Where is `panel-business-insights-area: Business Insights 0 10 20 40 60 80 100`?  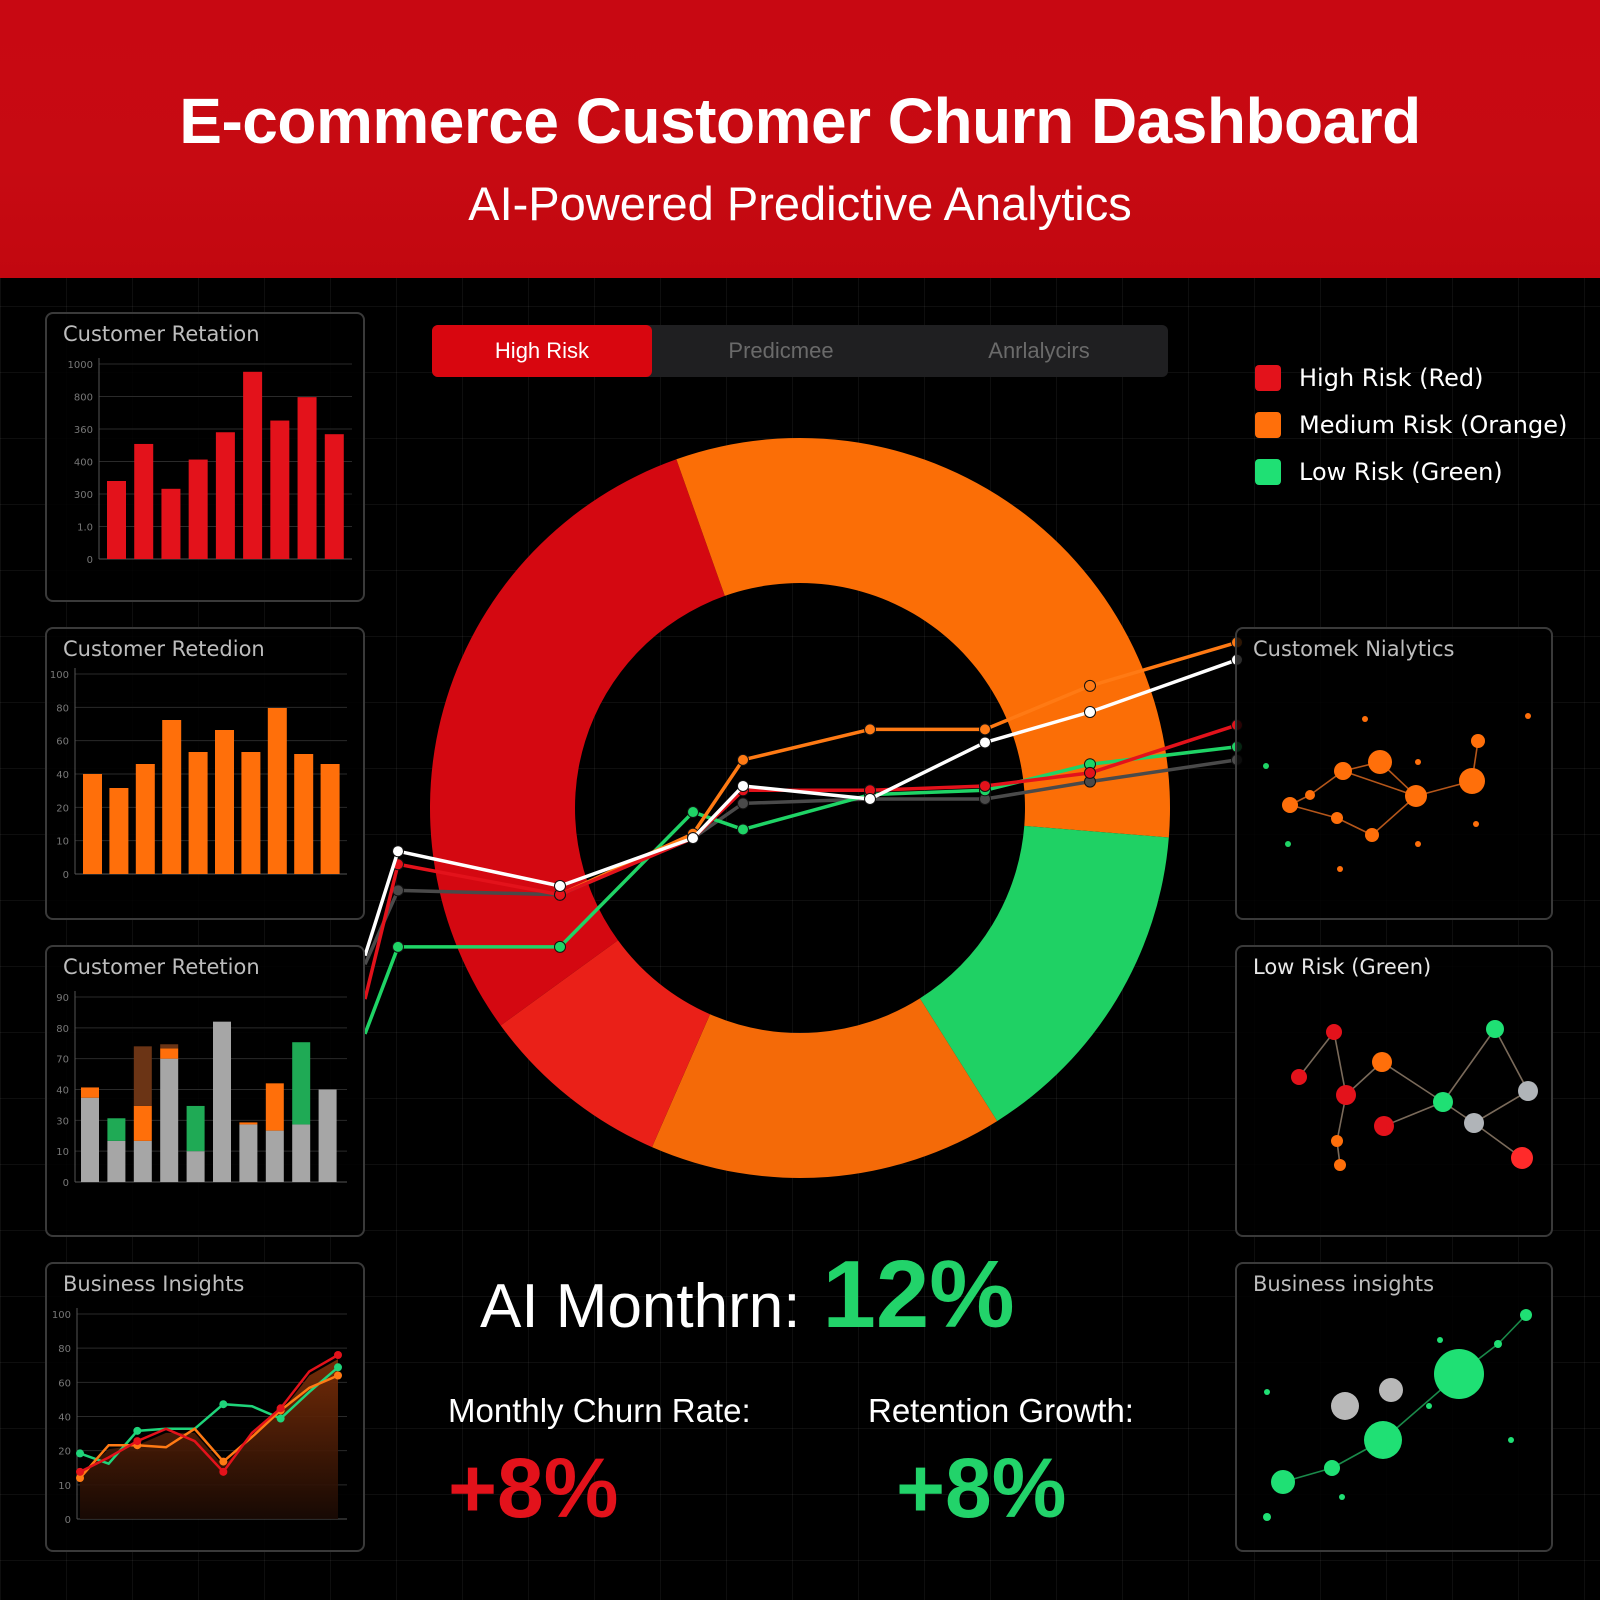
panel-business-insights-area: Business Insights 0 10 20 40 60 80 100 is located at coordinates (205, 1407).